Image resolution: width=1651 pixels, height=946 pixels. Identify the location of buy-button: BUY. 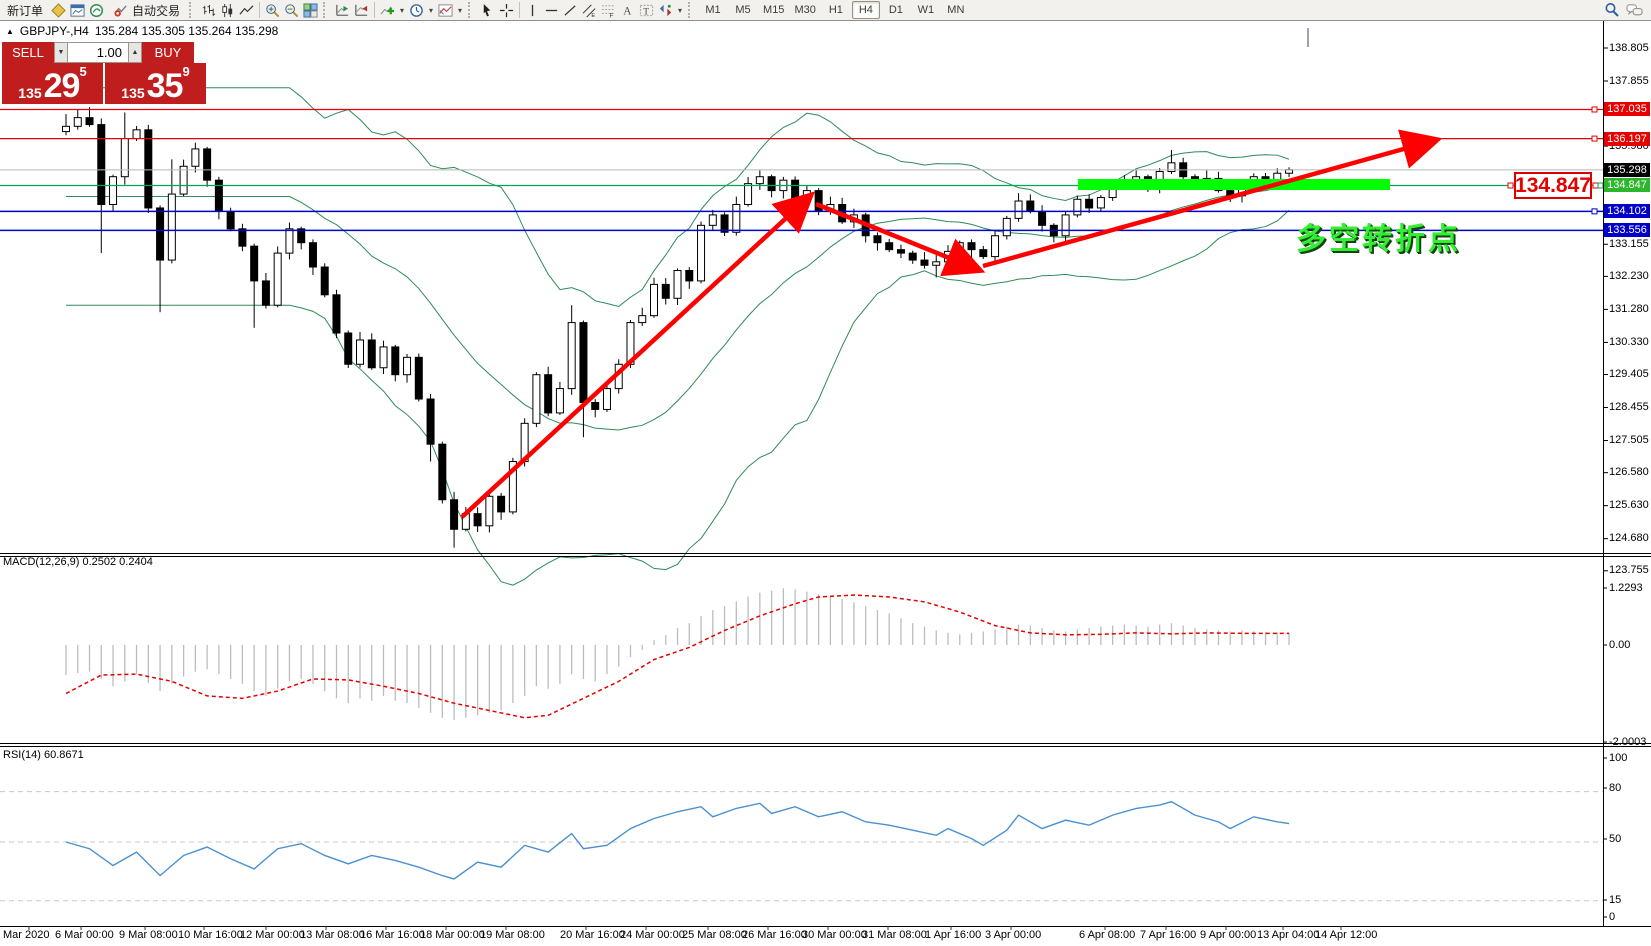
(168, 52).